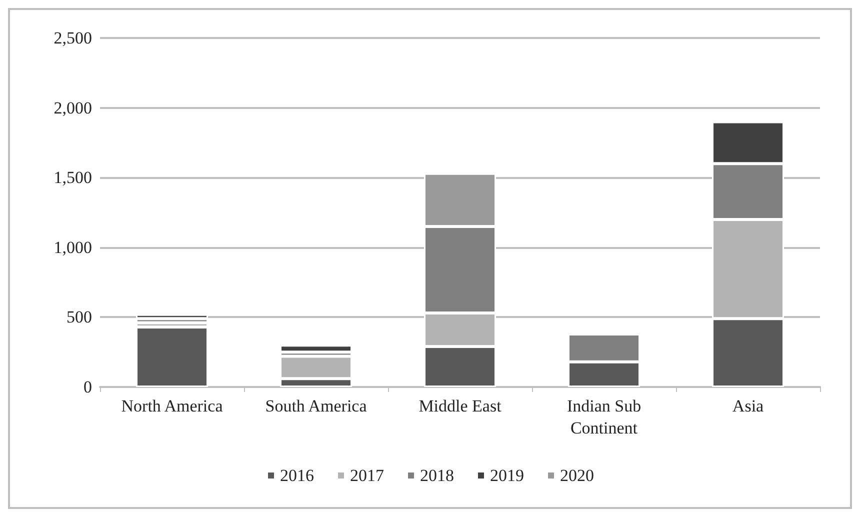 The image size is (862, 519). What do you see at coordinates (88, 387) in the screenshot?
I see `y-tick-label: 0` at bounding box center [88, 387].